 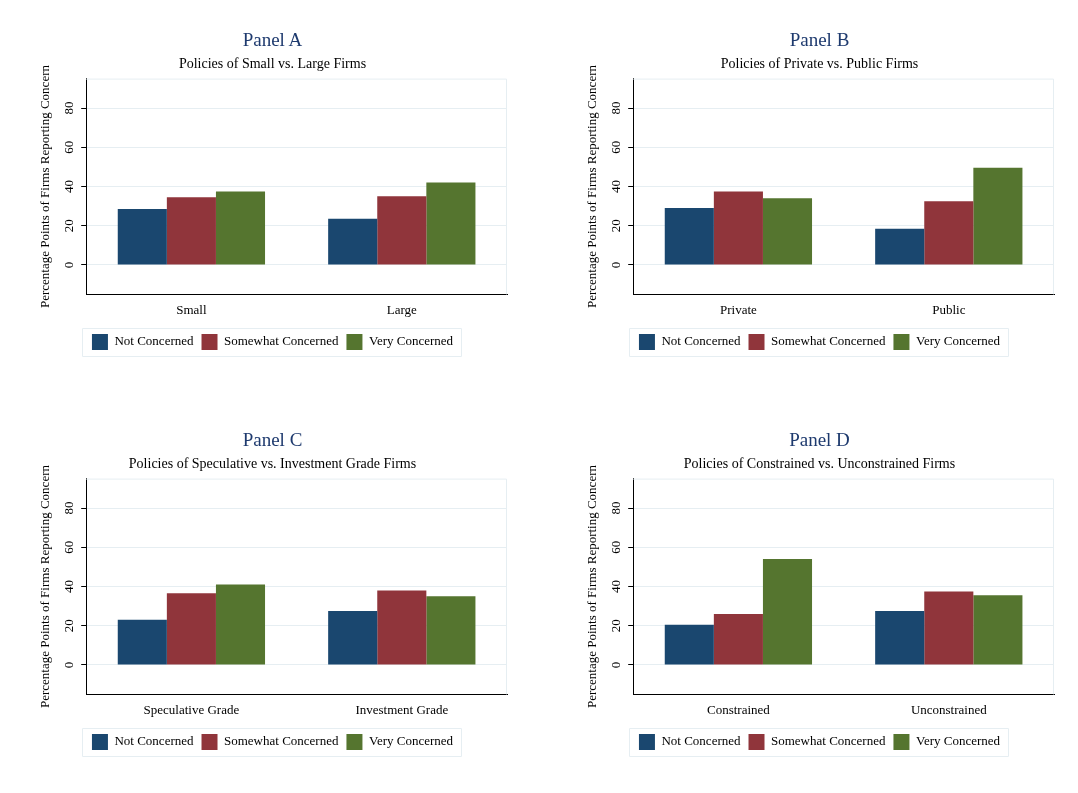 I want to click on x-tick-label: Unconstrained, so click(x=949, y=709).